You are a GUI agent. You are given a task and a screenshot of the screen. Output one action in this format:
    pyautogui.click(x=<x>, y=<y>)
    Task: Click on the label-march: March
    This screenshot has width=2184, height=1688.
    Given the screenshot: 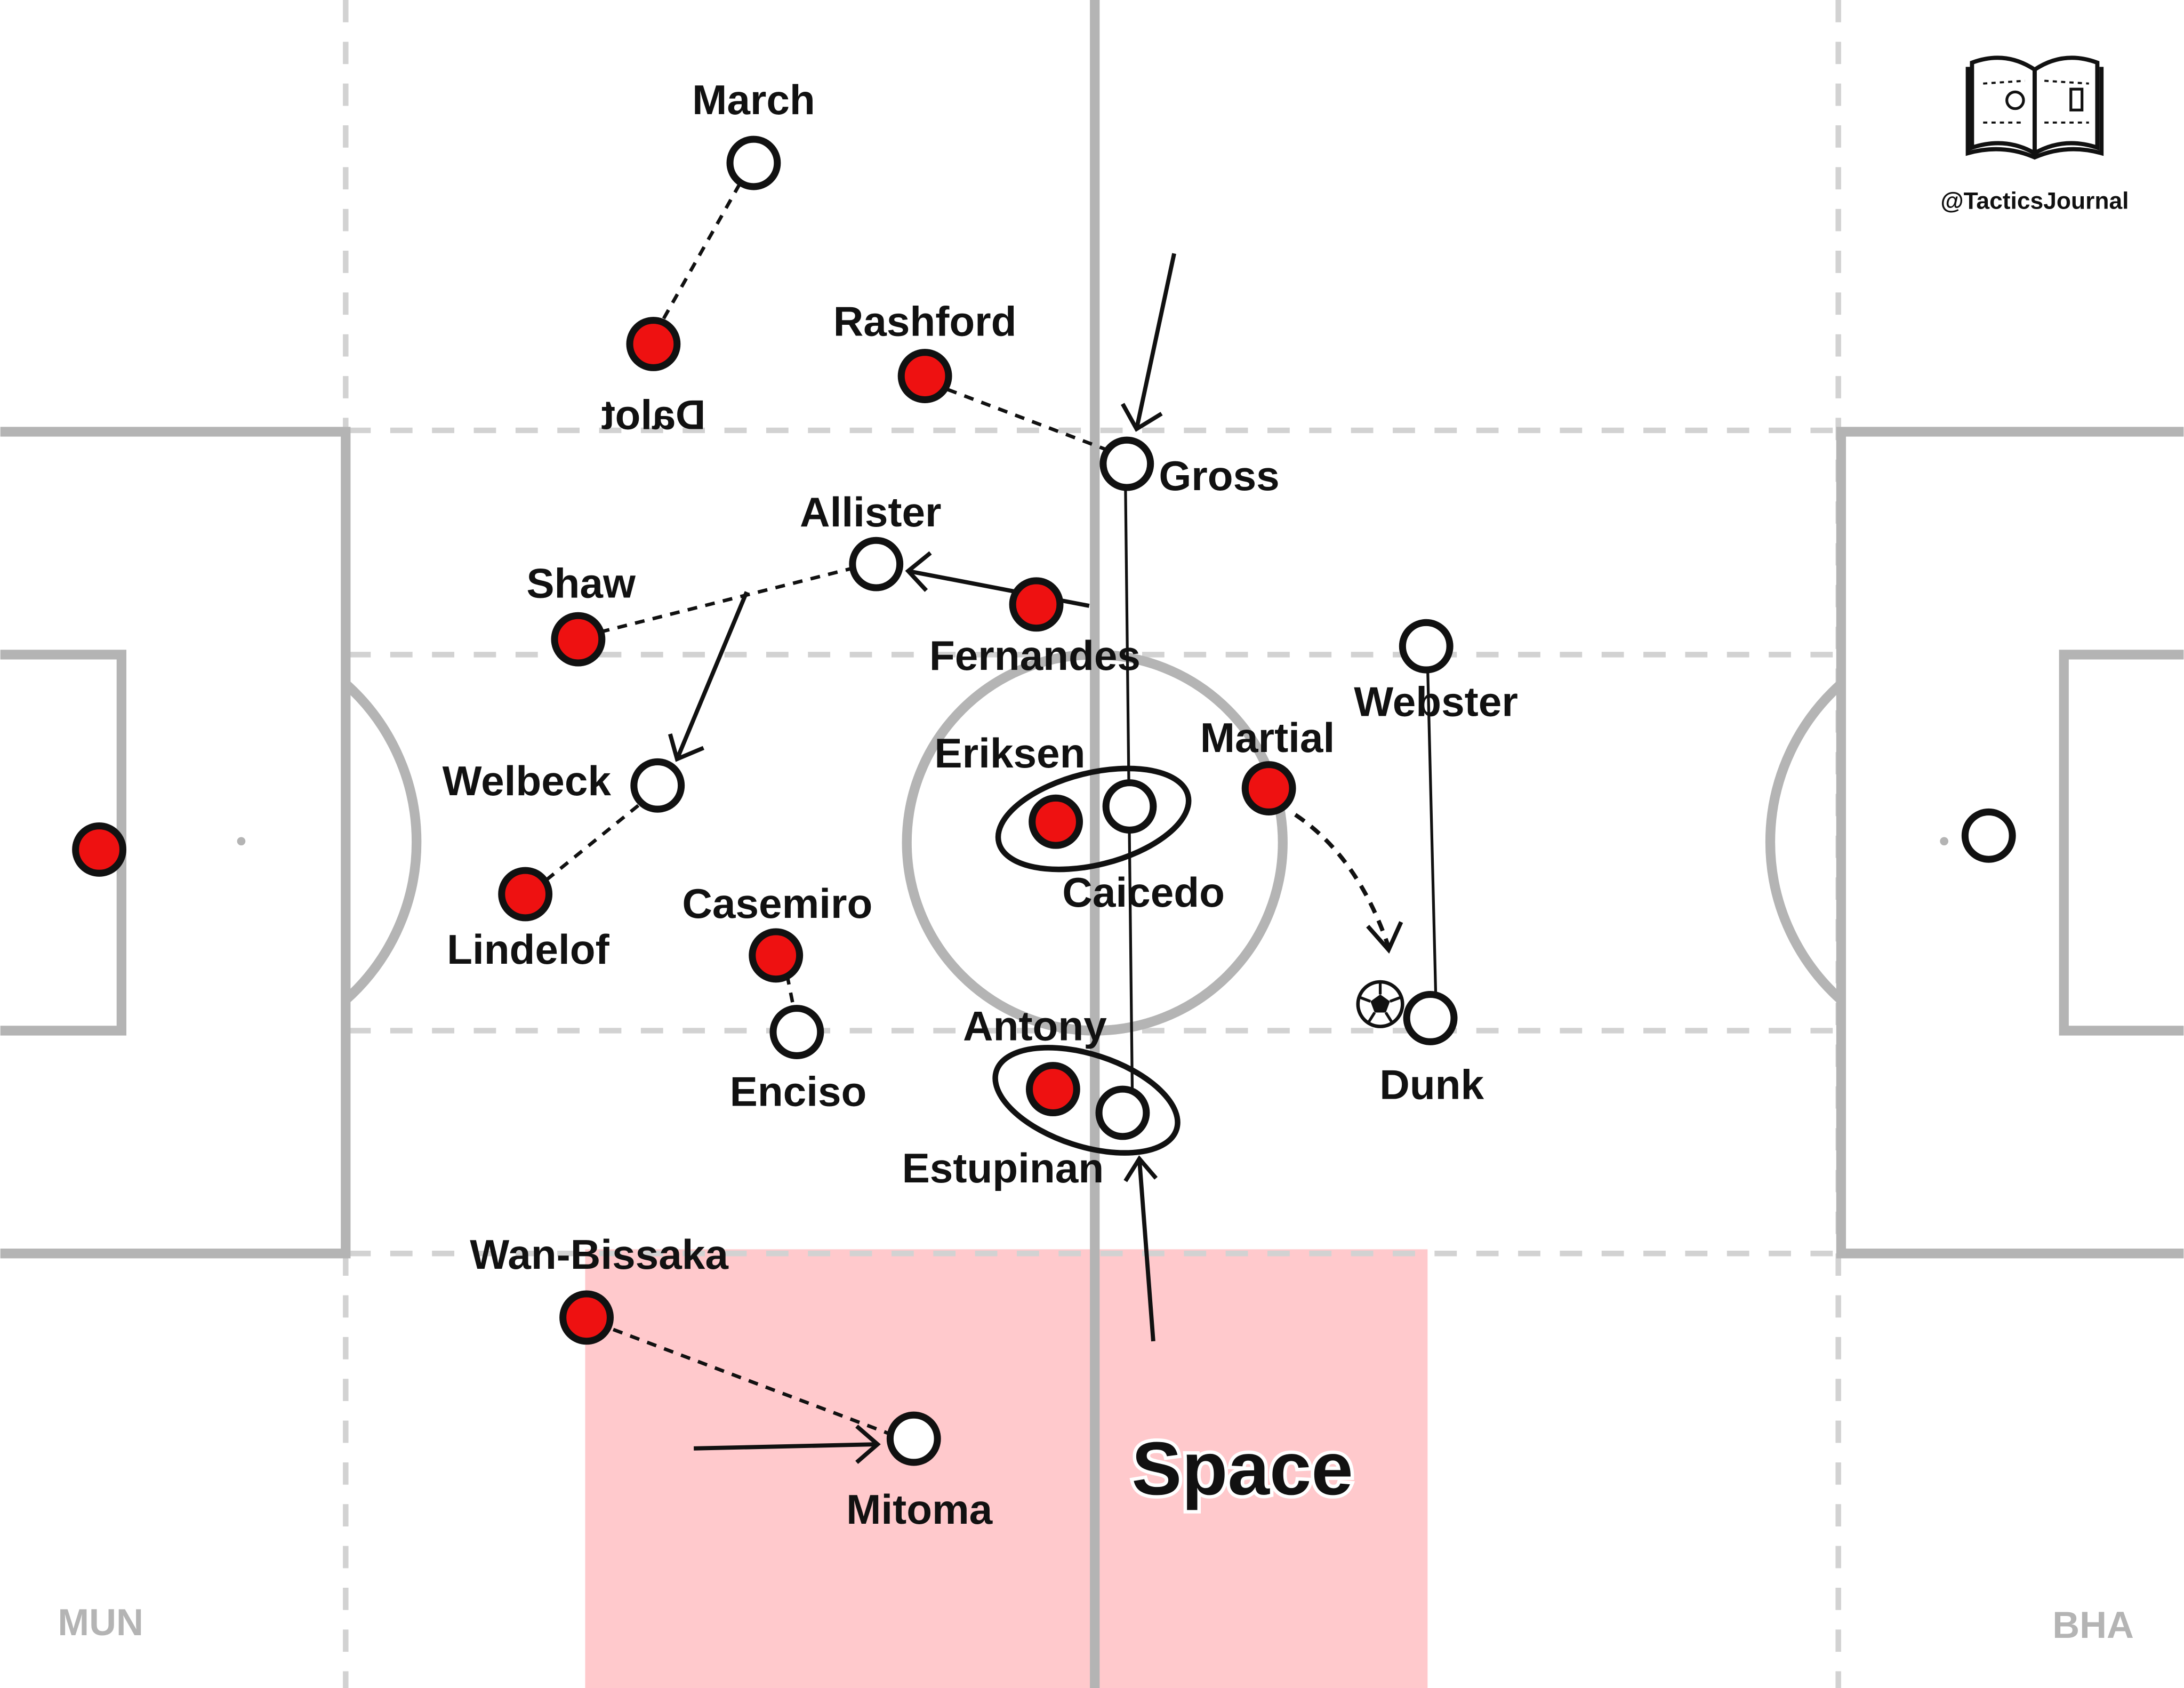 What is the action you would take?
    pyautogui.click(x=753, y=99)
    